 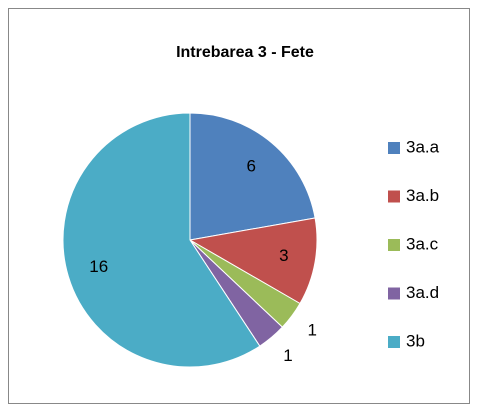 I want to click on legend-label: 3b, so click(x=415, y=340).